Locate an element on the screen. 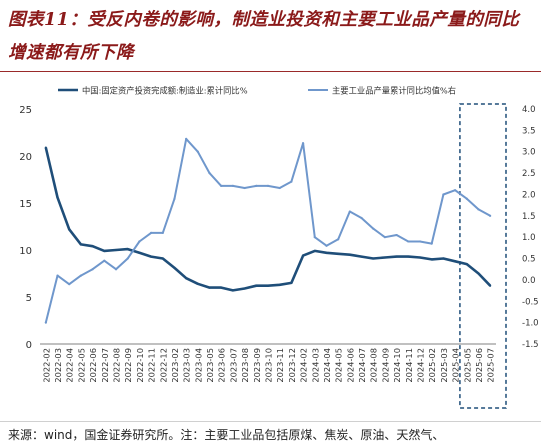 The width and height of the screenshot is (541, 448). x-tick-label: 2024-07 is located at coordinates (362, 365).